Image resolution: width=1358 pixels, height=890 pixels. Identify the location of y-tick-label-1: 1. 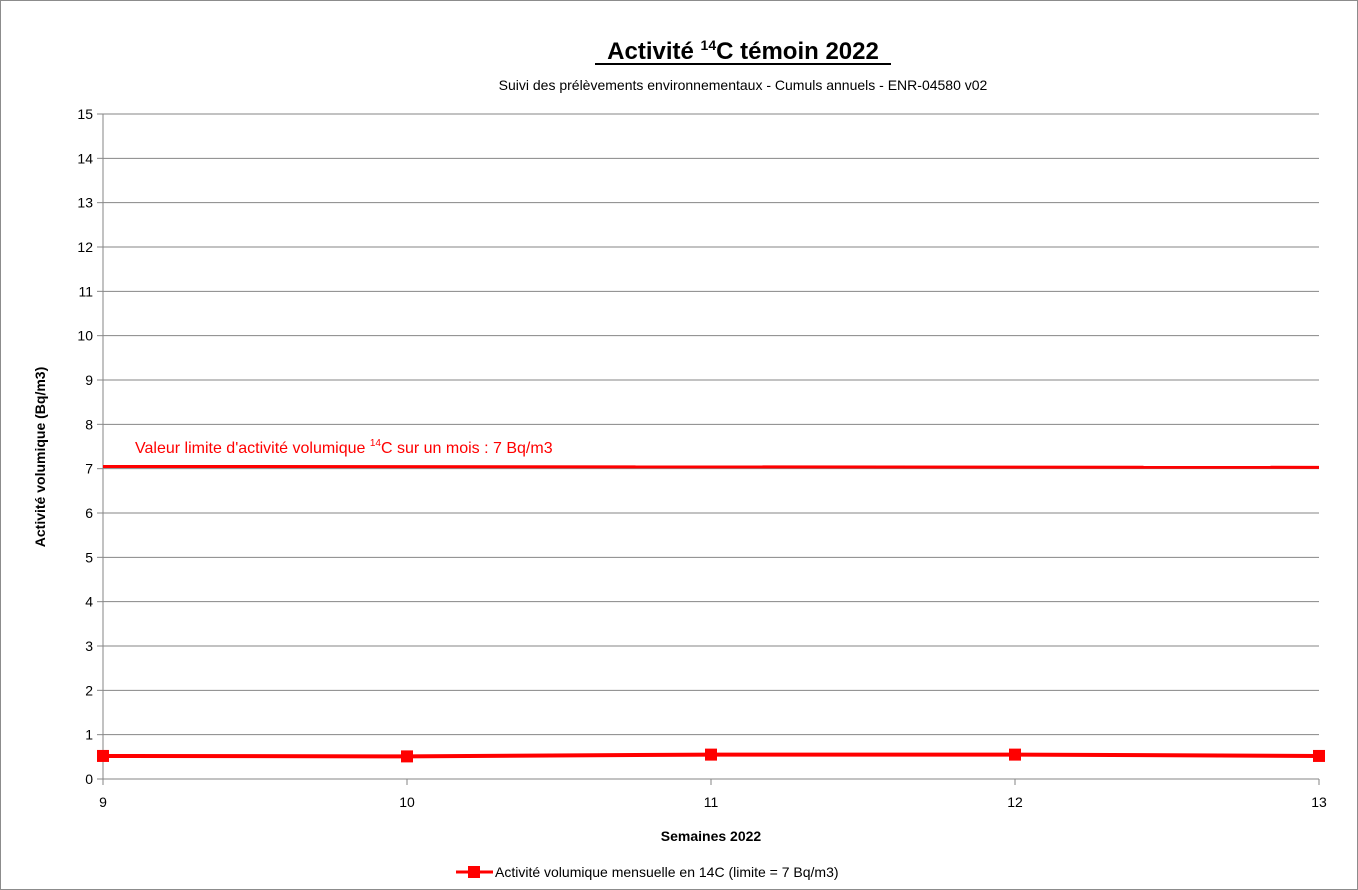
(89, 735).